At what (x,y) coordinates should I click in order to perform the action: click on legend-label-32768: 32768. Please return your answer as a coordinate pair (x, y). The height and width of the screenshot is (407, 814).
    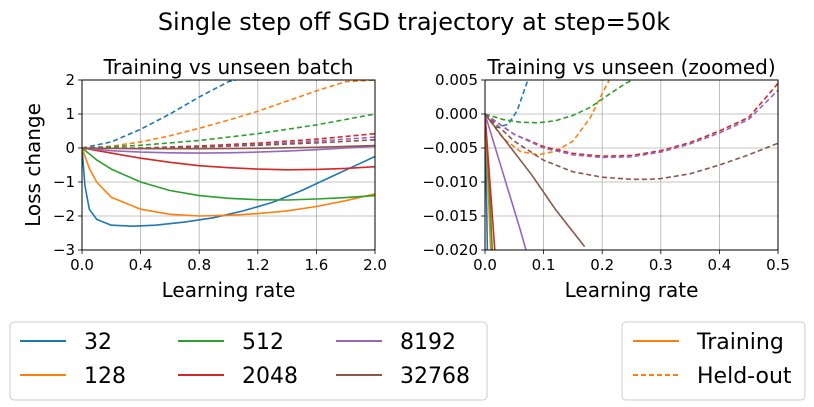
    Looking at the image, I should click on (435, 376).